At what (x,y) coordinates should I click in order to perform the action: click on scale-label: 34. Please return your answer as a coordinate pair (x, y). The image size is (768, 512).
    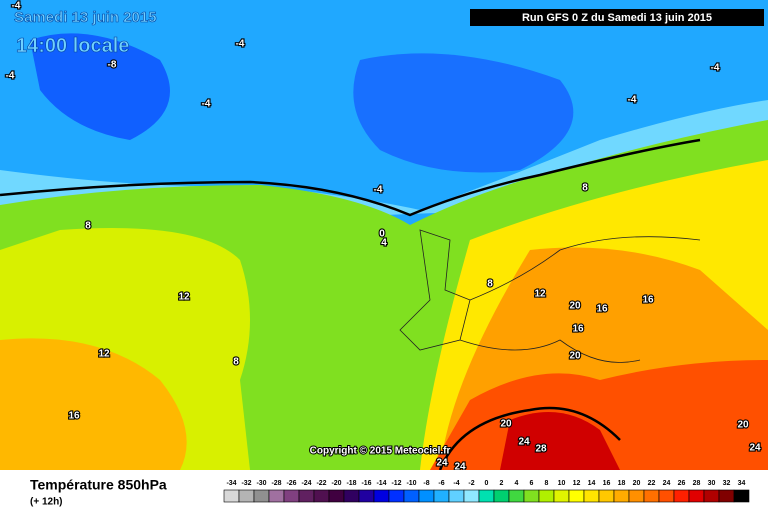
    Looking at the image, I should click on (742, 483).